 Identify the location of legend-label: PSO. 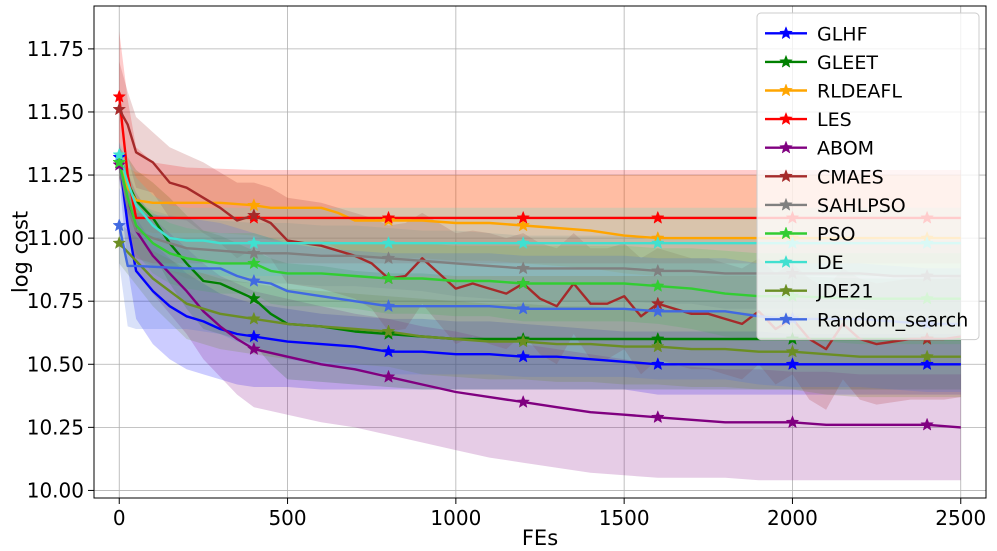
(836, 235).